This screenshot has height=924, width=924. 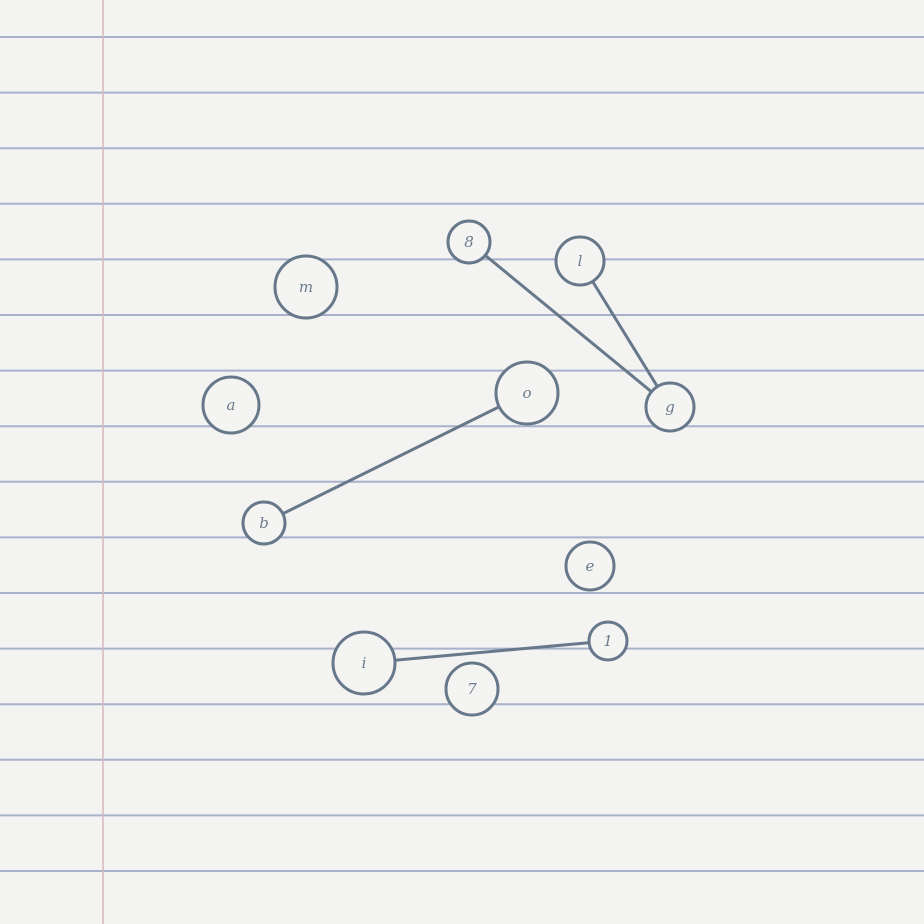 What do you see at coordinates (395, 458) in the screenshot?
I see `edge-o-b` at bounding box center [395, 458].